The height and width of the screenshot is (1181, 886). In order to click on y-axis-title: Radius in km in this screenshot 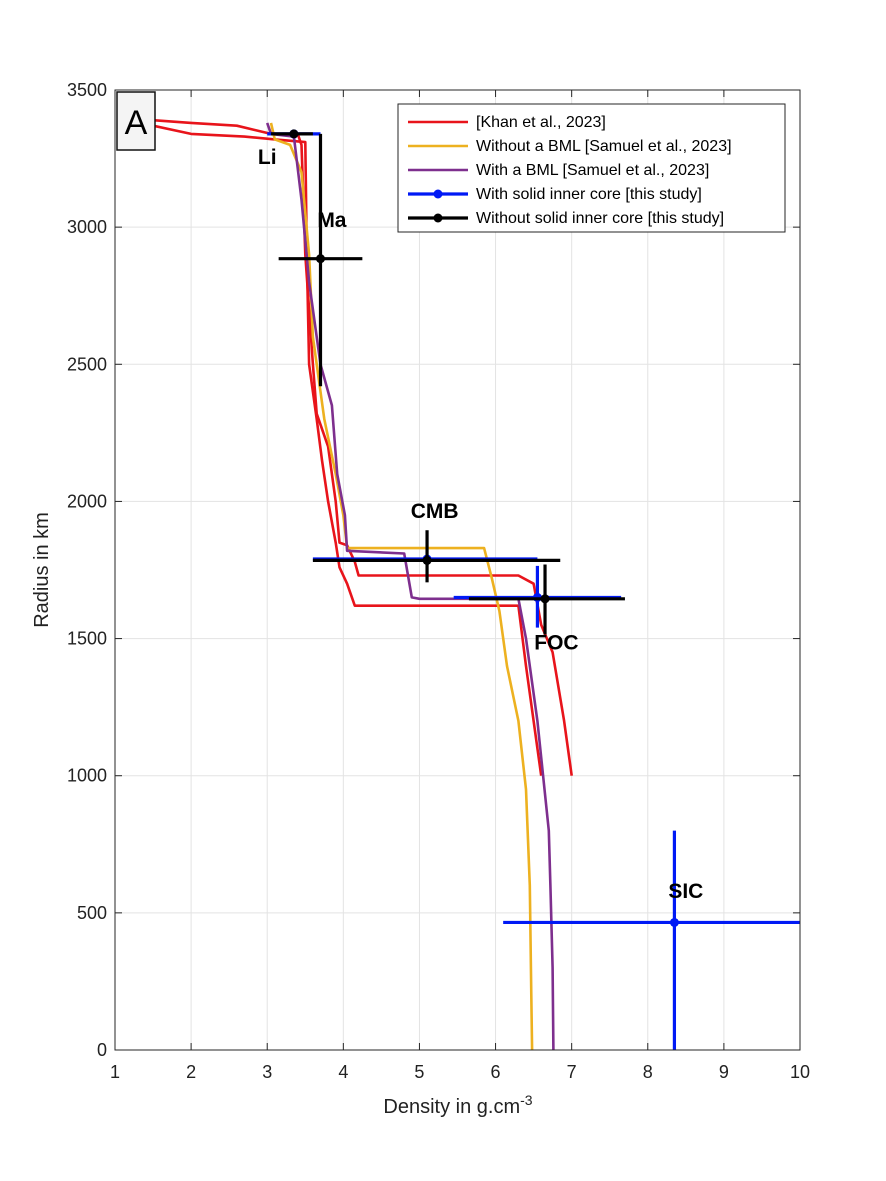, I will do `click(42, 570)`.